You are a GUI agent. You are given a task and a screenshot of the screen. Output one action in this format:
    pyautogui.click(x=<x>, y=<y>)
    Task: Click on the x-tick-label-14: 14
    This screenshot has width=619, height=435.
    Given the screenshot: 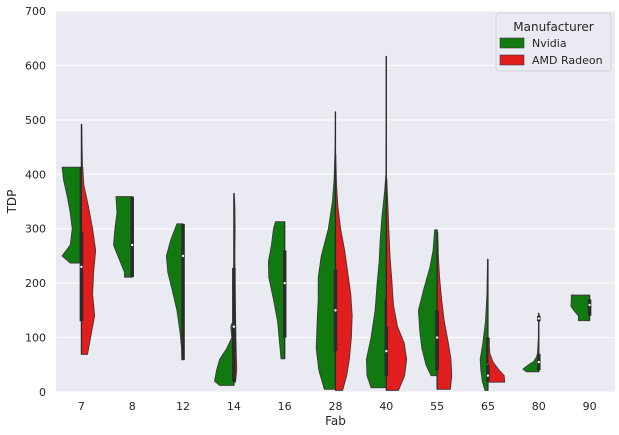 What is the action you would take?
    pyautogui.click(x=234, y=406)
    